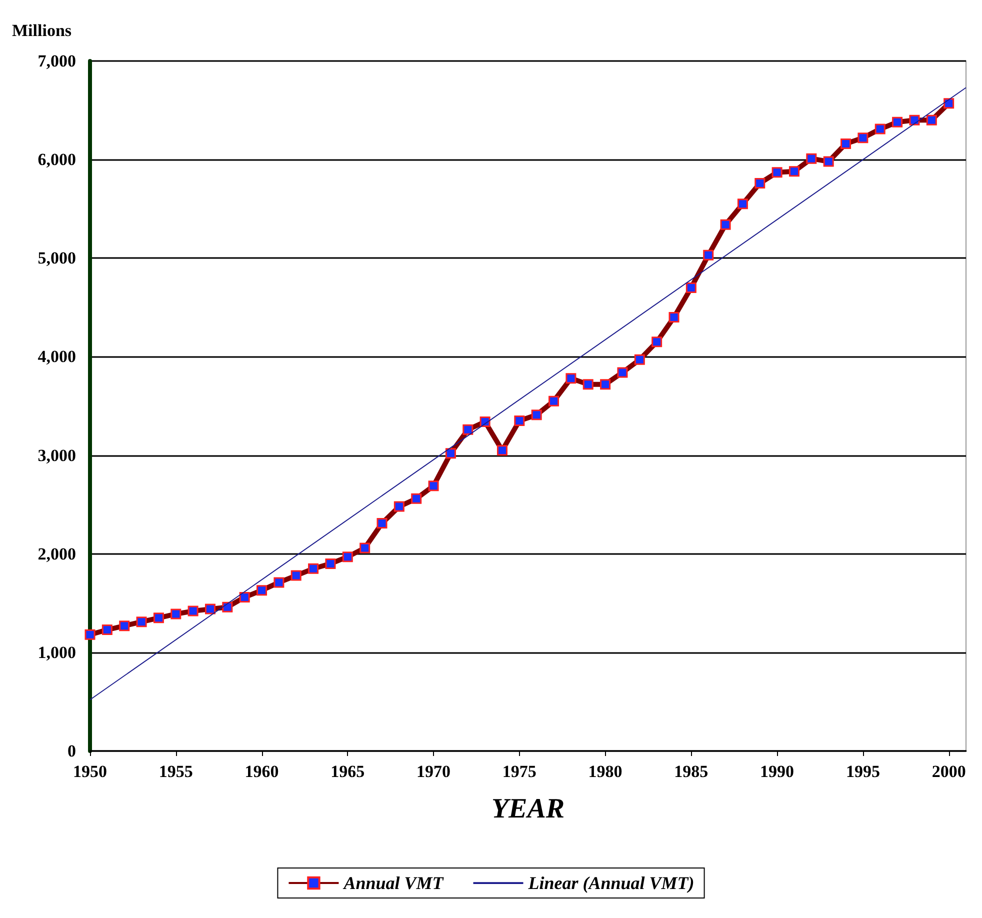  Describe the element at coordinates (57, 455) in the screenshot. I see `y-tick-label: 3,000` at that location.